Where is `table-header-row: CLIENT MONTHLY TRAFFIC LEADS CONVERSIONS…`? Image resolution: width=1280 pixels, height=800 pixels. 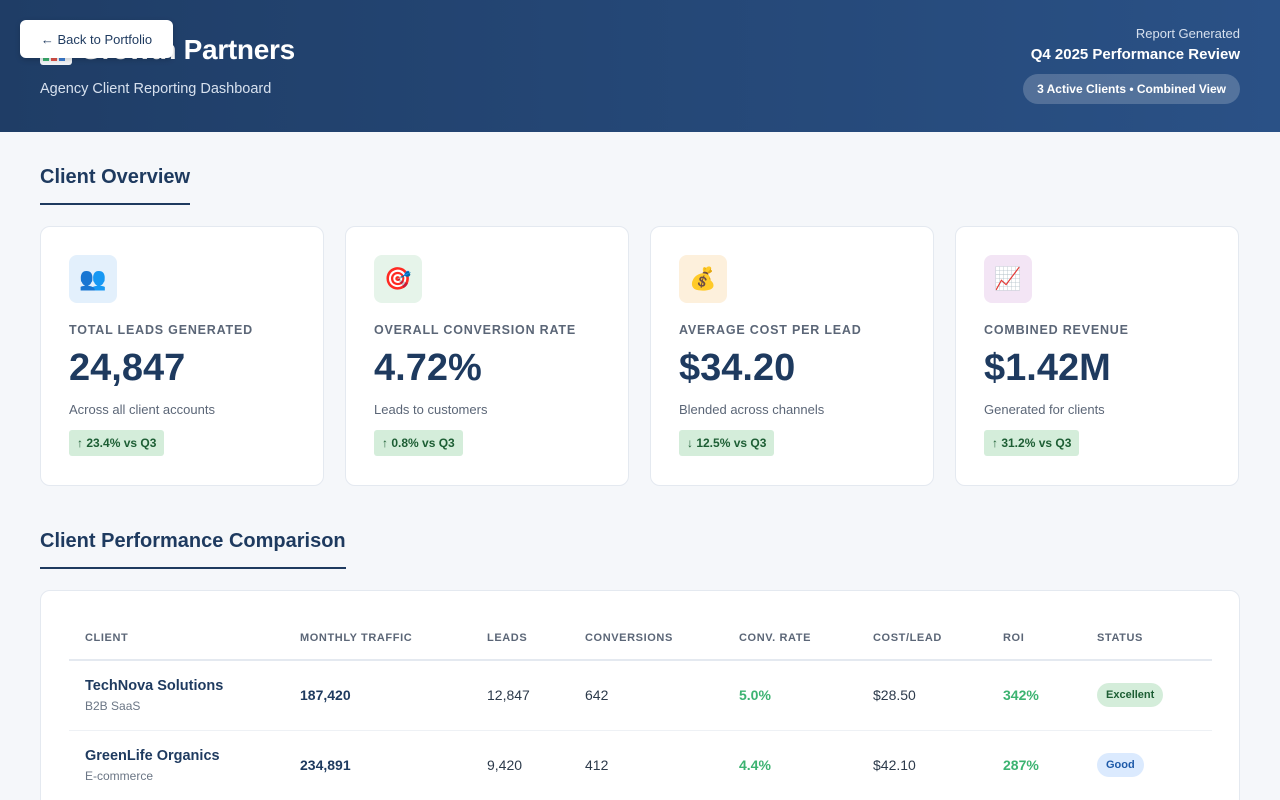 table-header-row: CLIENT MONTHLY TRAFFIC LEADS CONVERSIONS… is located at coordinates (640, 640).